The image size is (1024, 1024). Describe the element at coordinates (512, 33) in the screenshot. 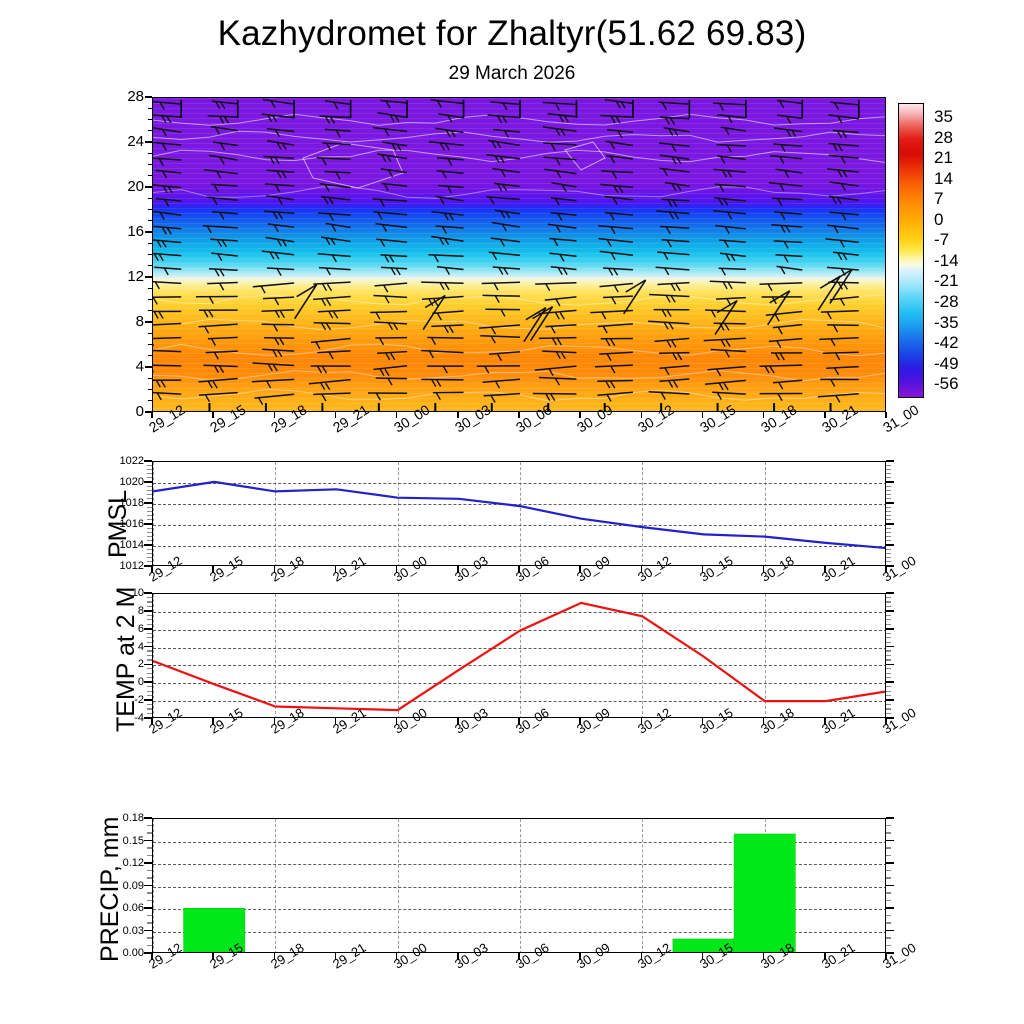

I see `page-title: Kazhydromet for Zhaltyr(51.62 69.83)` at that location.